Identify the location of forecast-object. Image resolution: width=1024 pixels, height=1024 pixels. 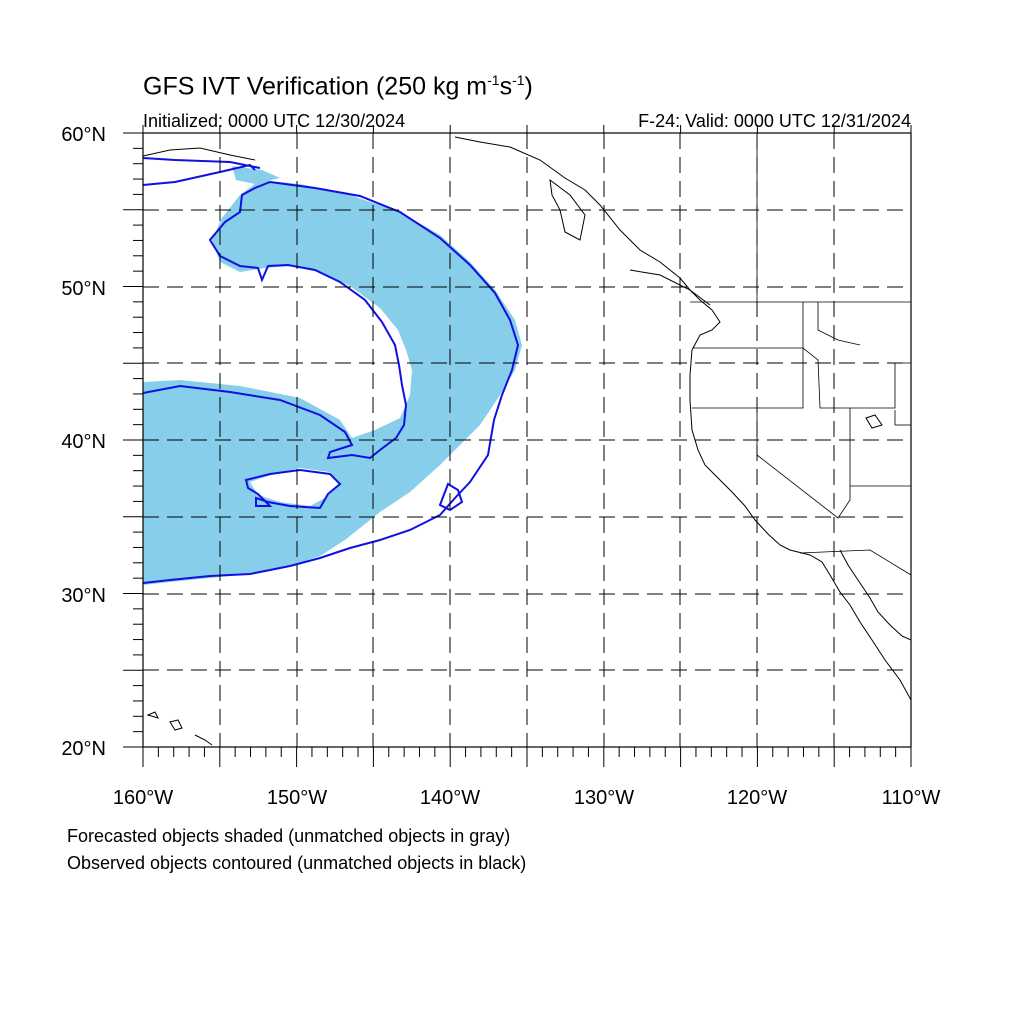
(332, 382).